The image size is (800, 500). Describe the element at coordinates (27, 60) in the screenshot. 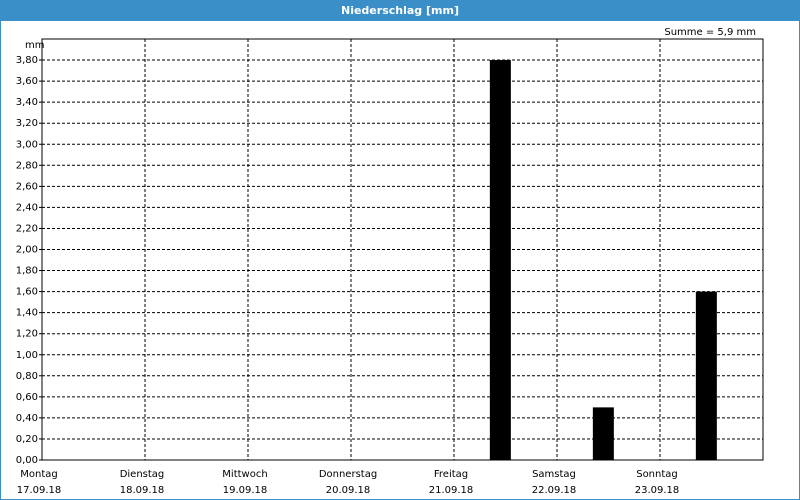

I see `y-tick-label: 3,80` at that location.